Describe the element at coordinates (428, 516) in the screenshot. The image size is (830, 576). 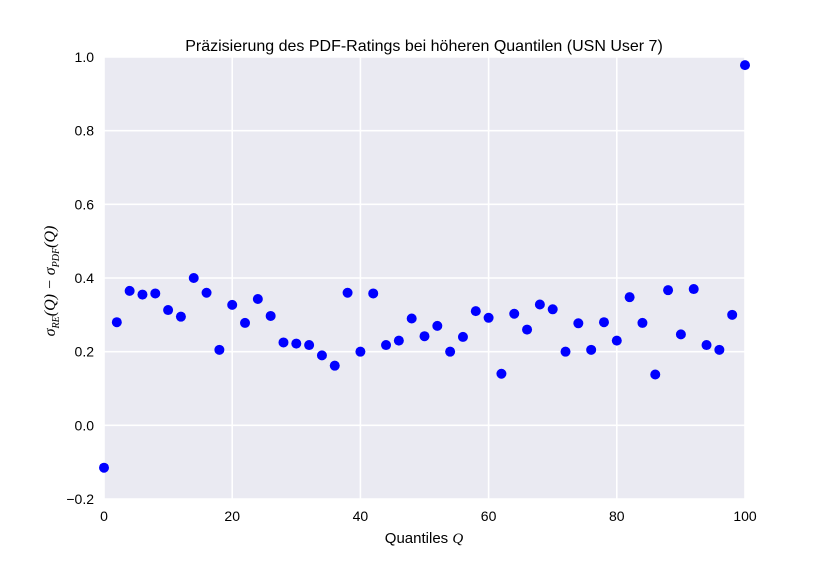
I see `x-axis-ticks: 0 20 40 60 80 100` at that location.